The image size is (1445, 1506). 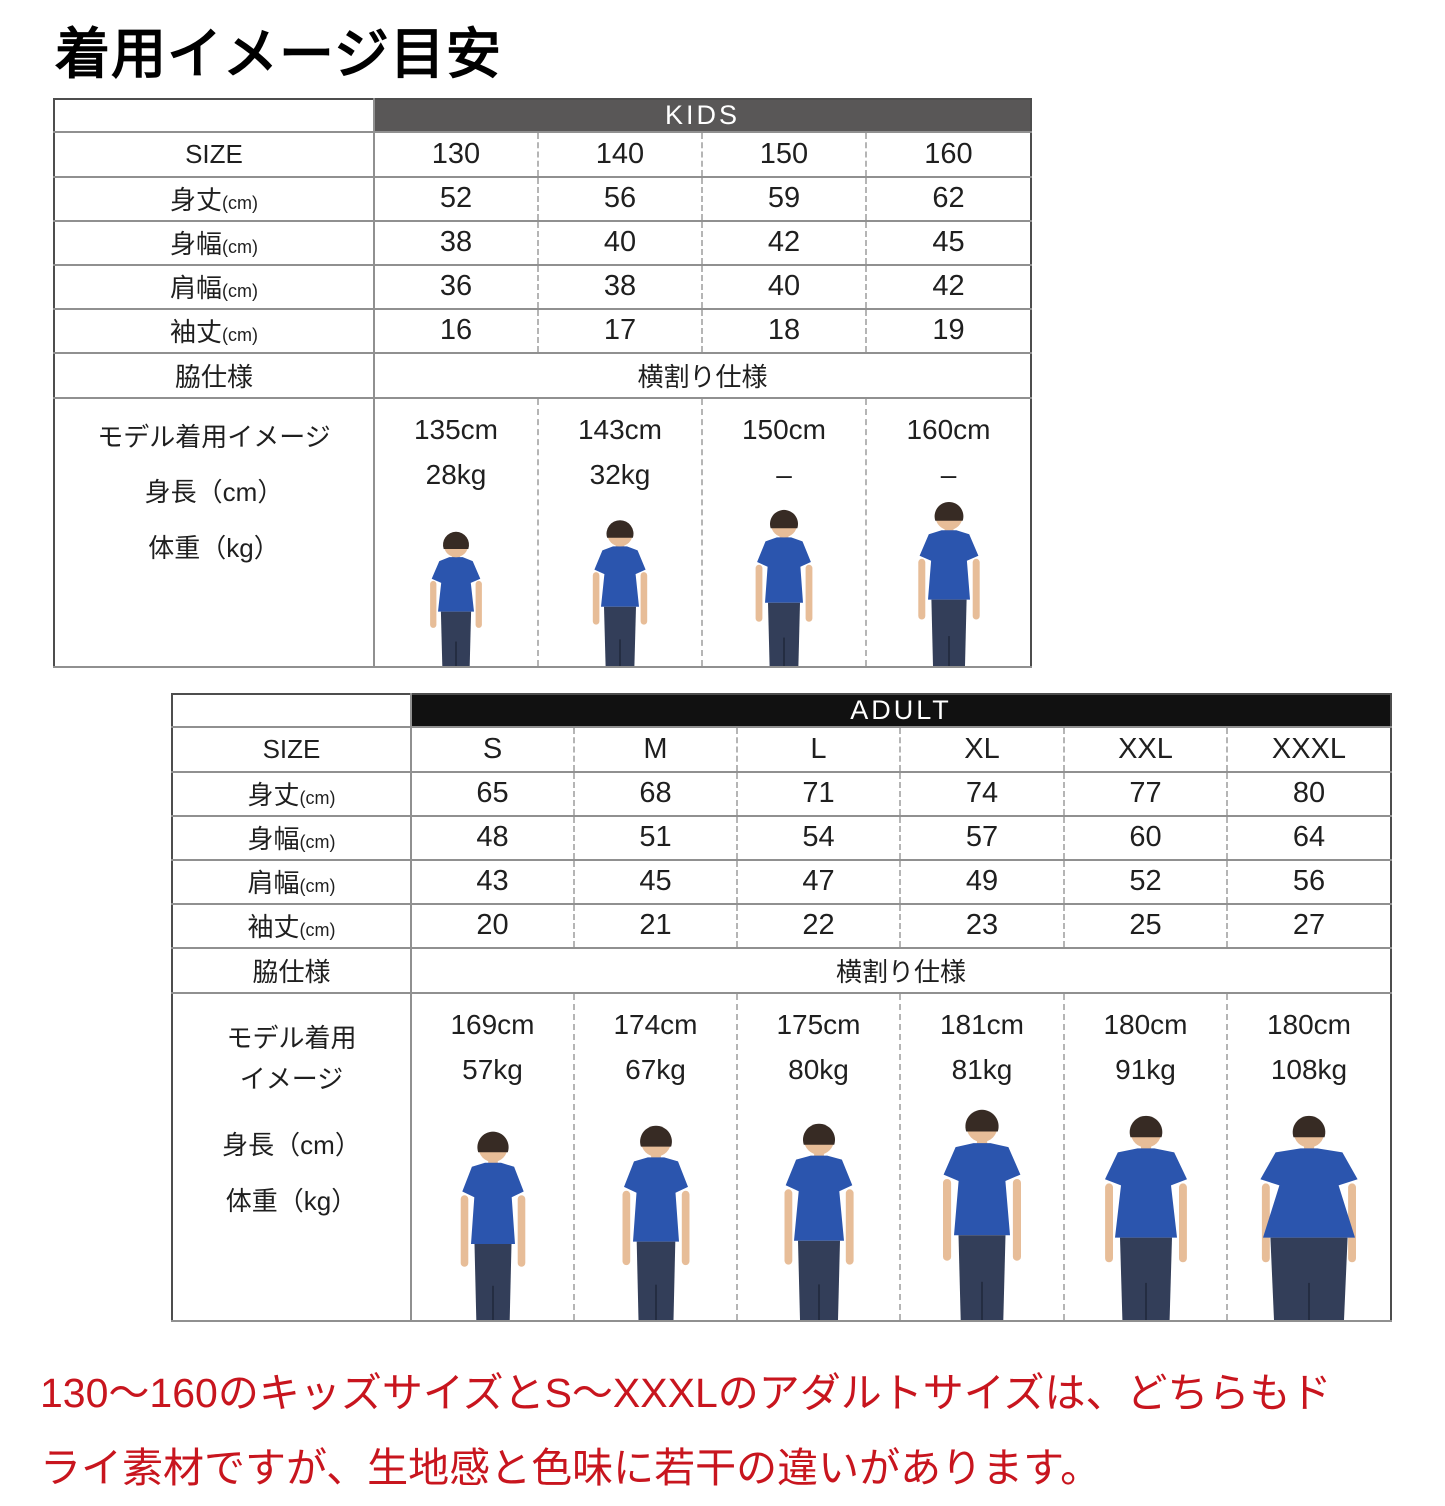 What do you see at coordinates (948, 448) in the screenshot?
I see `model-caption: 160cm –` at bounding box center [948, 448].